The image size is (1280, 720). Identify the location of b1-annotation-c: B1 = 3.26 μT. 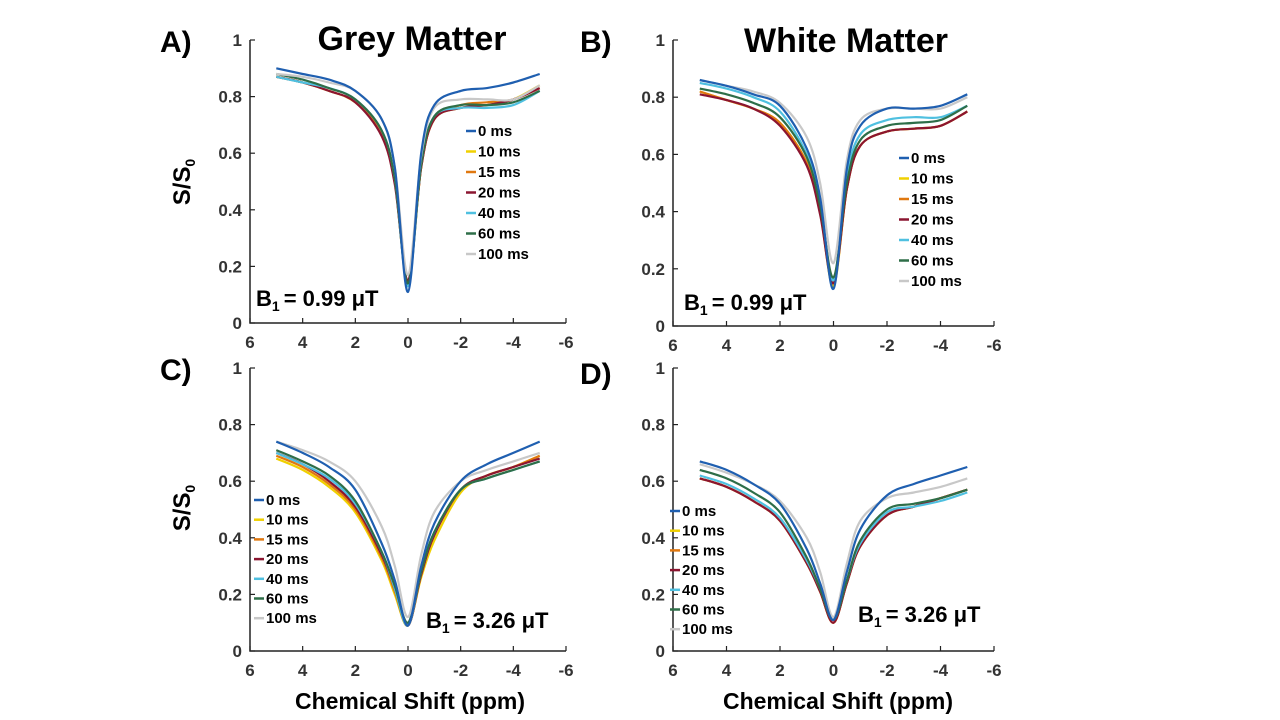
(487, 622).